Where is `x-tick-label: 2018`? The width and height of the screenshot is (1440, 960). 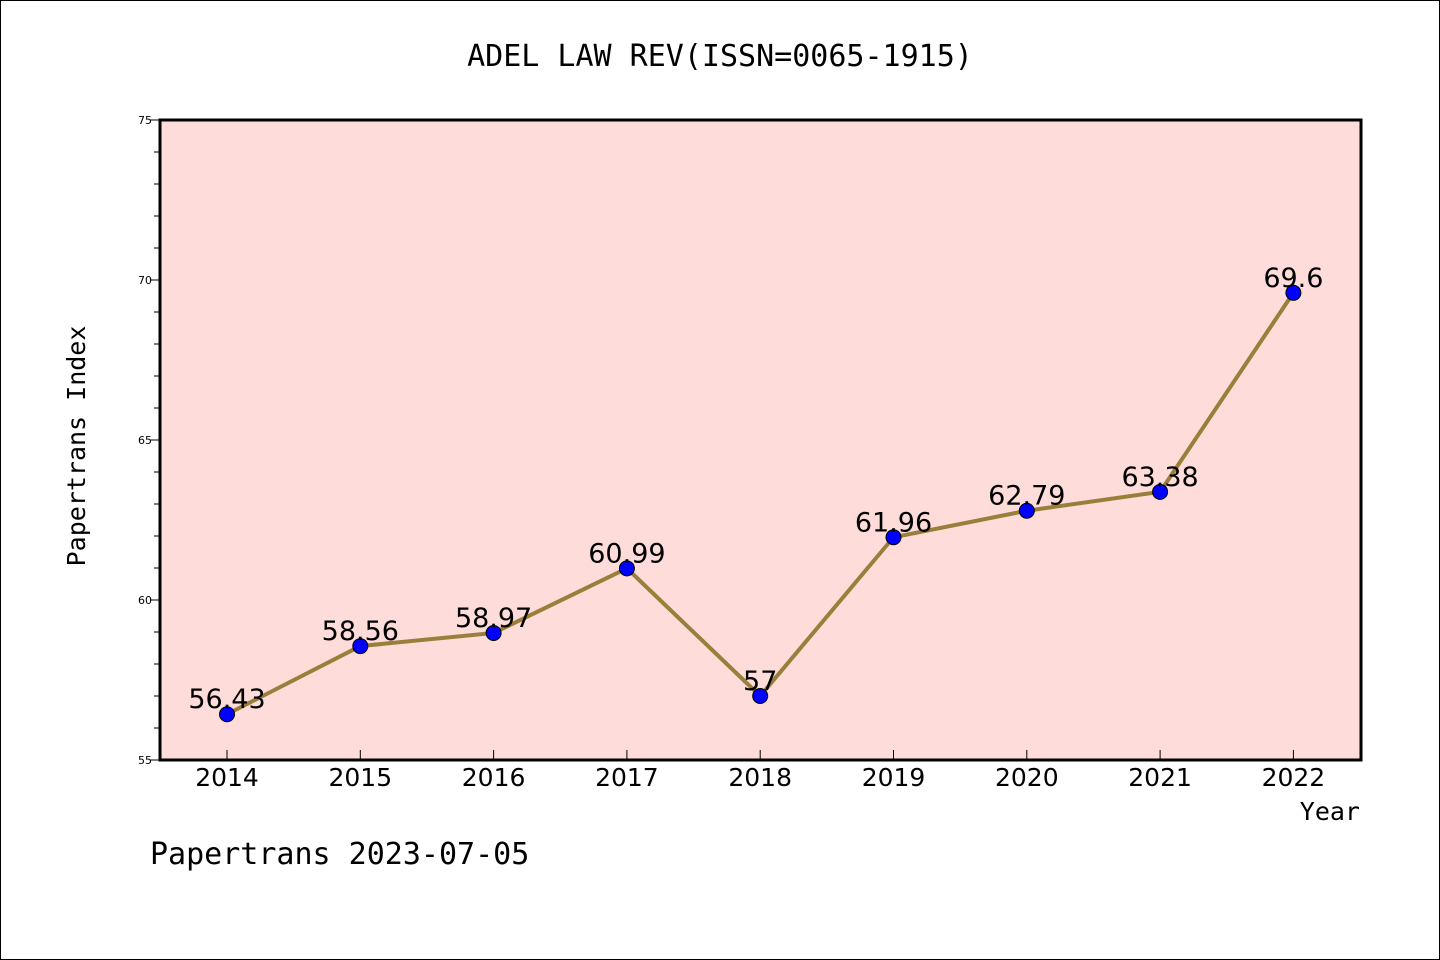 x-tick-label: 2018 is located at coordinates (760, 777).